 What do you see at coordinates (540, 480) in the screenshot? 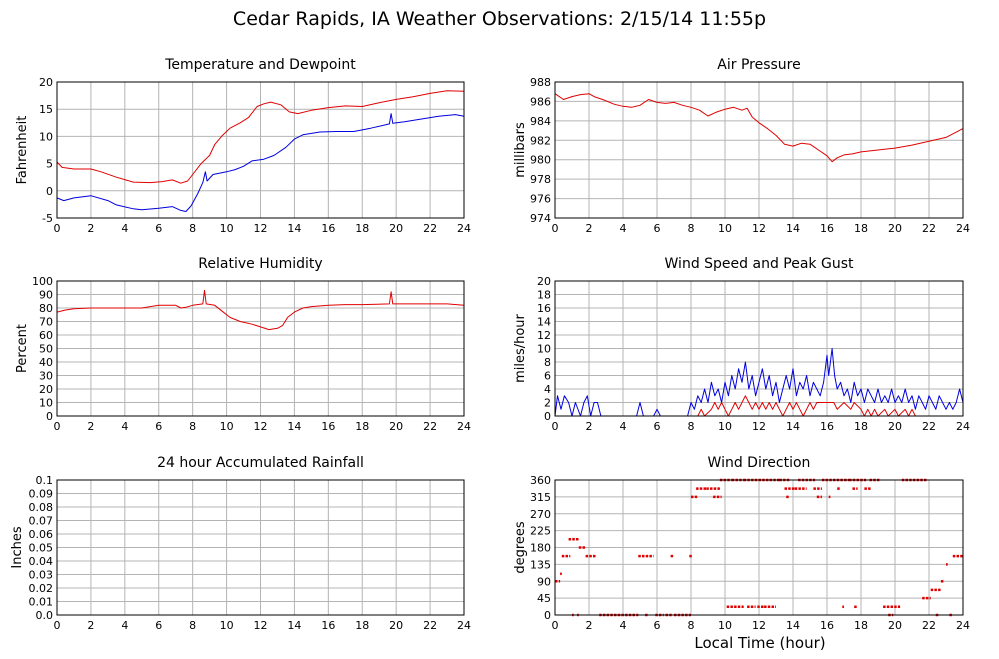
I see `y-tick-label: 360` at bounding box center [540, 480].